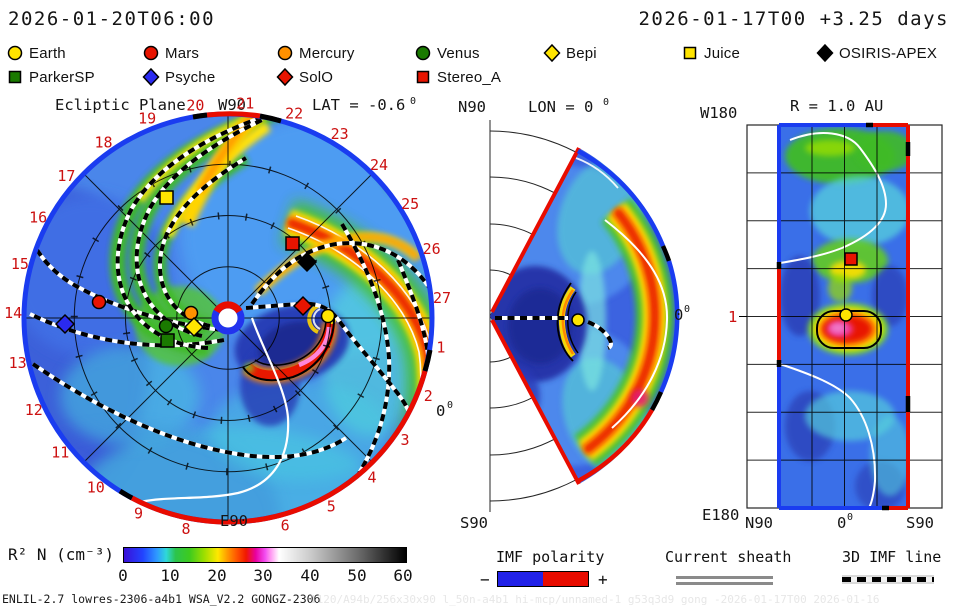 This screenshot has width=957, height=609. I want to click on colorbar-tick: 50, so click(357, 575).